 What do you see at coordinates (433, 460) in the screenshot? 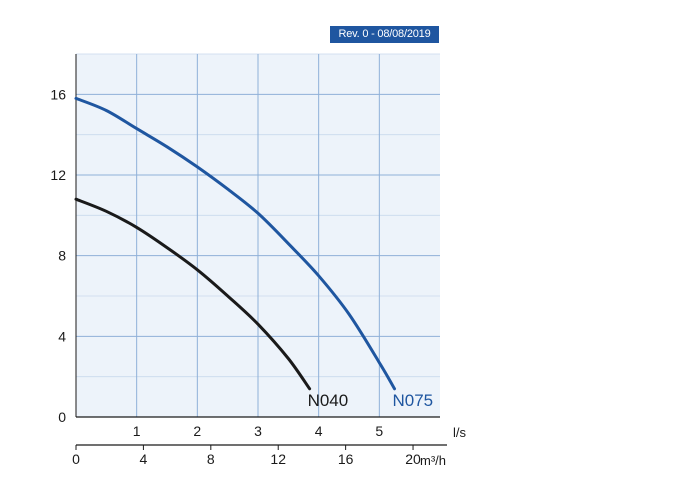
I see `x2-axis-unit-label: m³/h` at bounding box center [433, 460].